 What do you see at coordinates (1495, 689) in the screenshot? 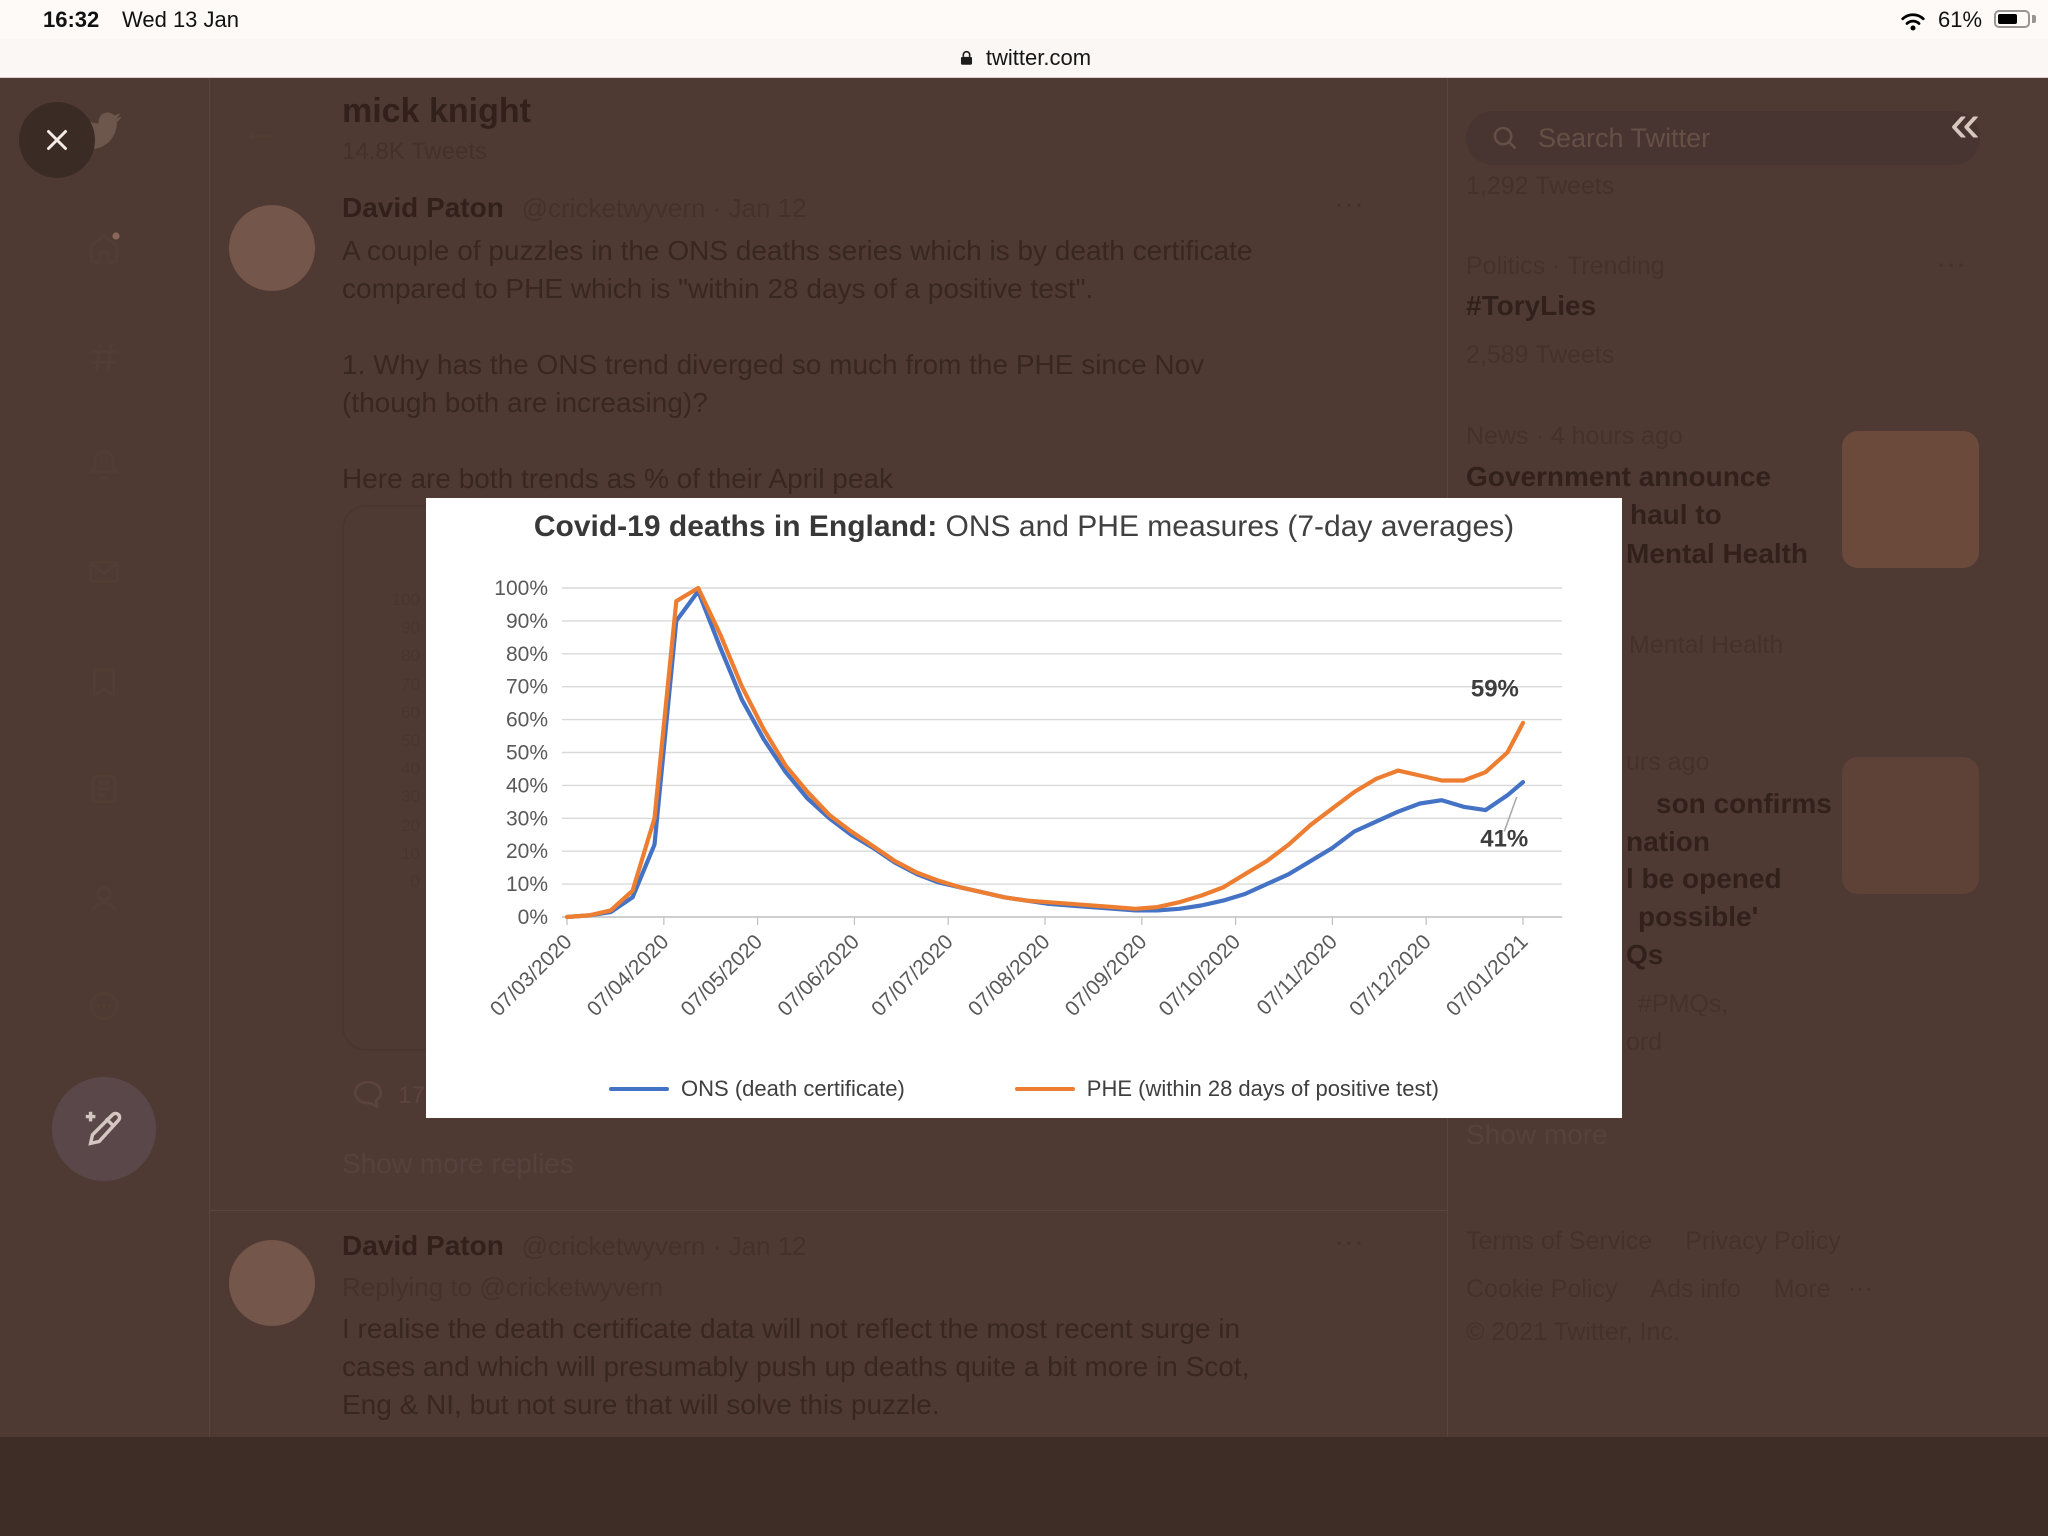
I see `svg-text: 59%` at bounding box center [1495, 689].